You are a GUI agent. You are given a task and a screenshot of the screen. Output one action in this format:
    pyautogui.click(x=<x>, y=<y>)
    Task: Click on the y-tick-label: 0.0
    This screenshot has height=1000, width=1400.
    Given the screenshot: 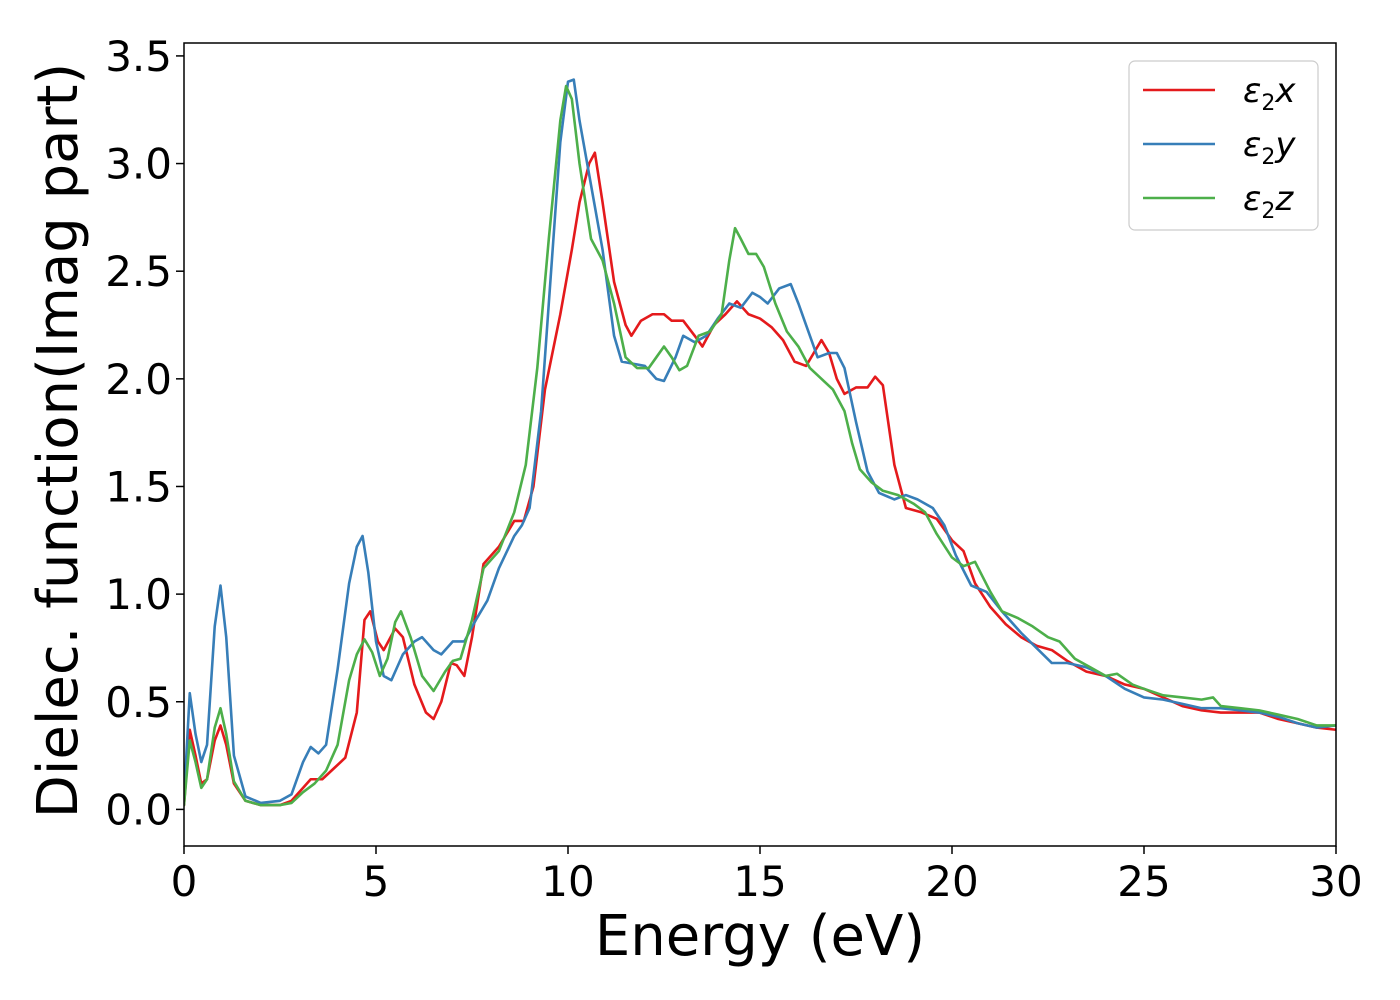 What is the action you would take?
    pyautogui.click(x=138, y=809)
    